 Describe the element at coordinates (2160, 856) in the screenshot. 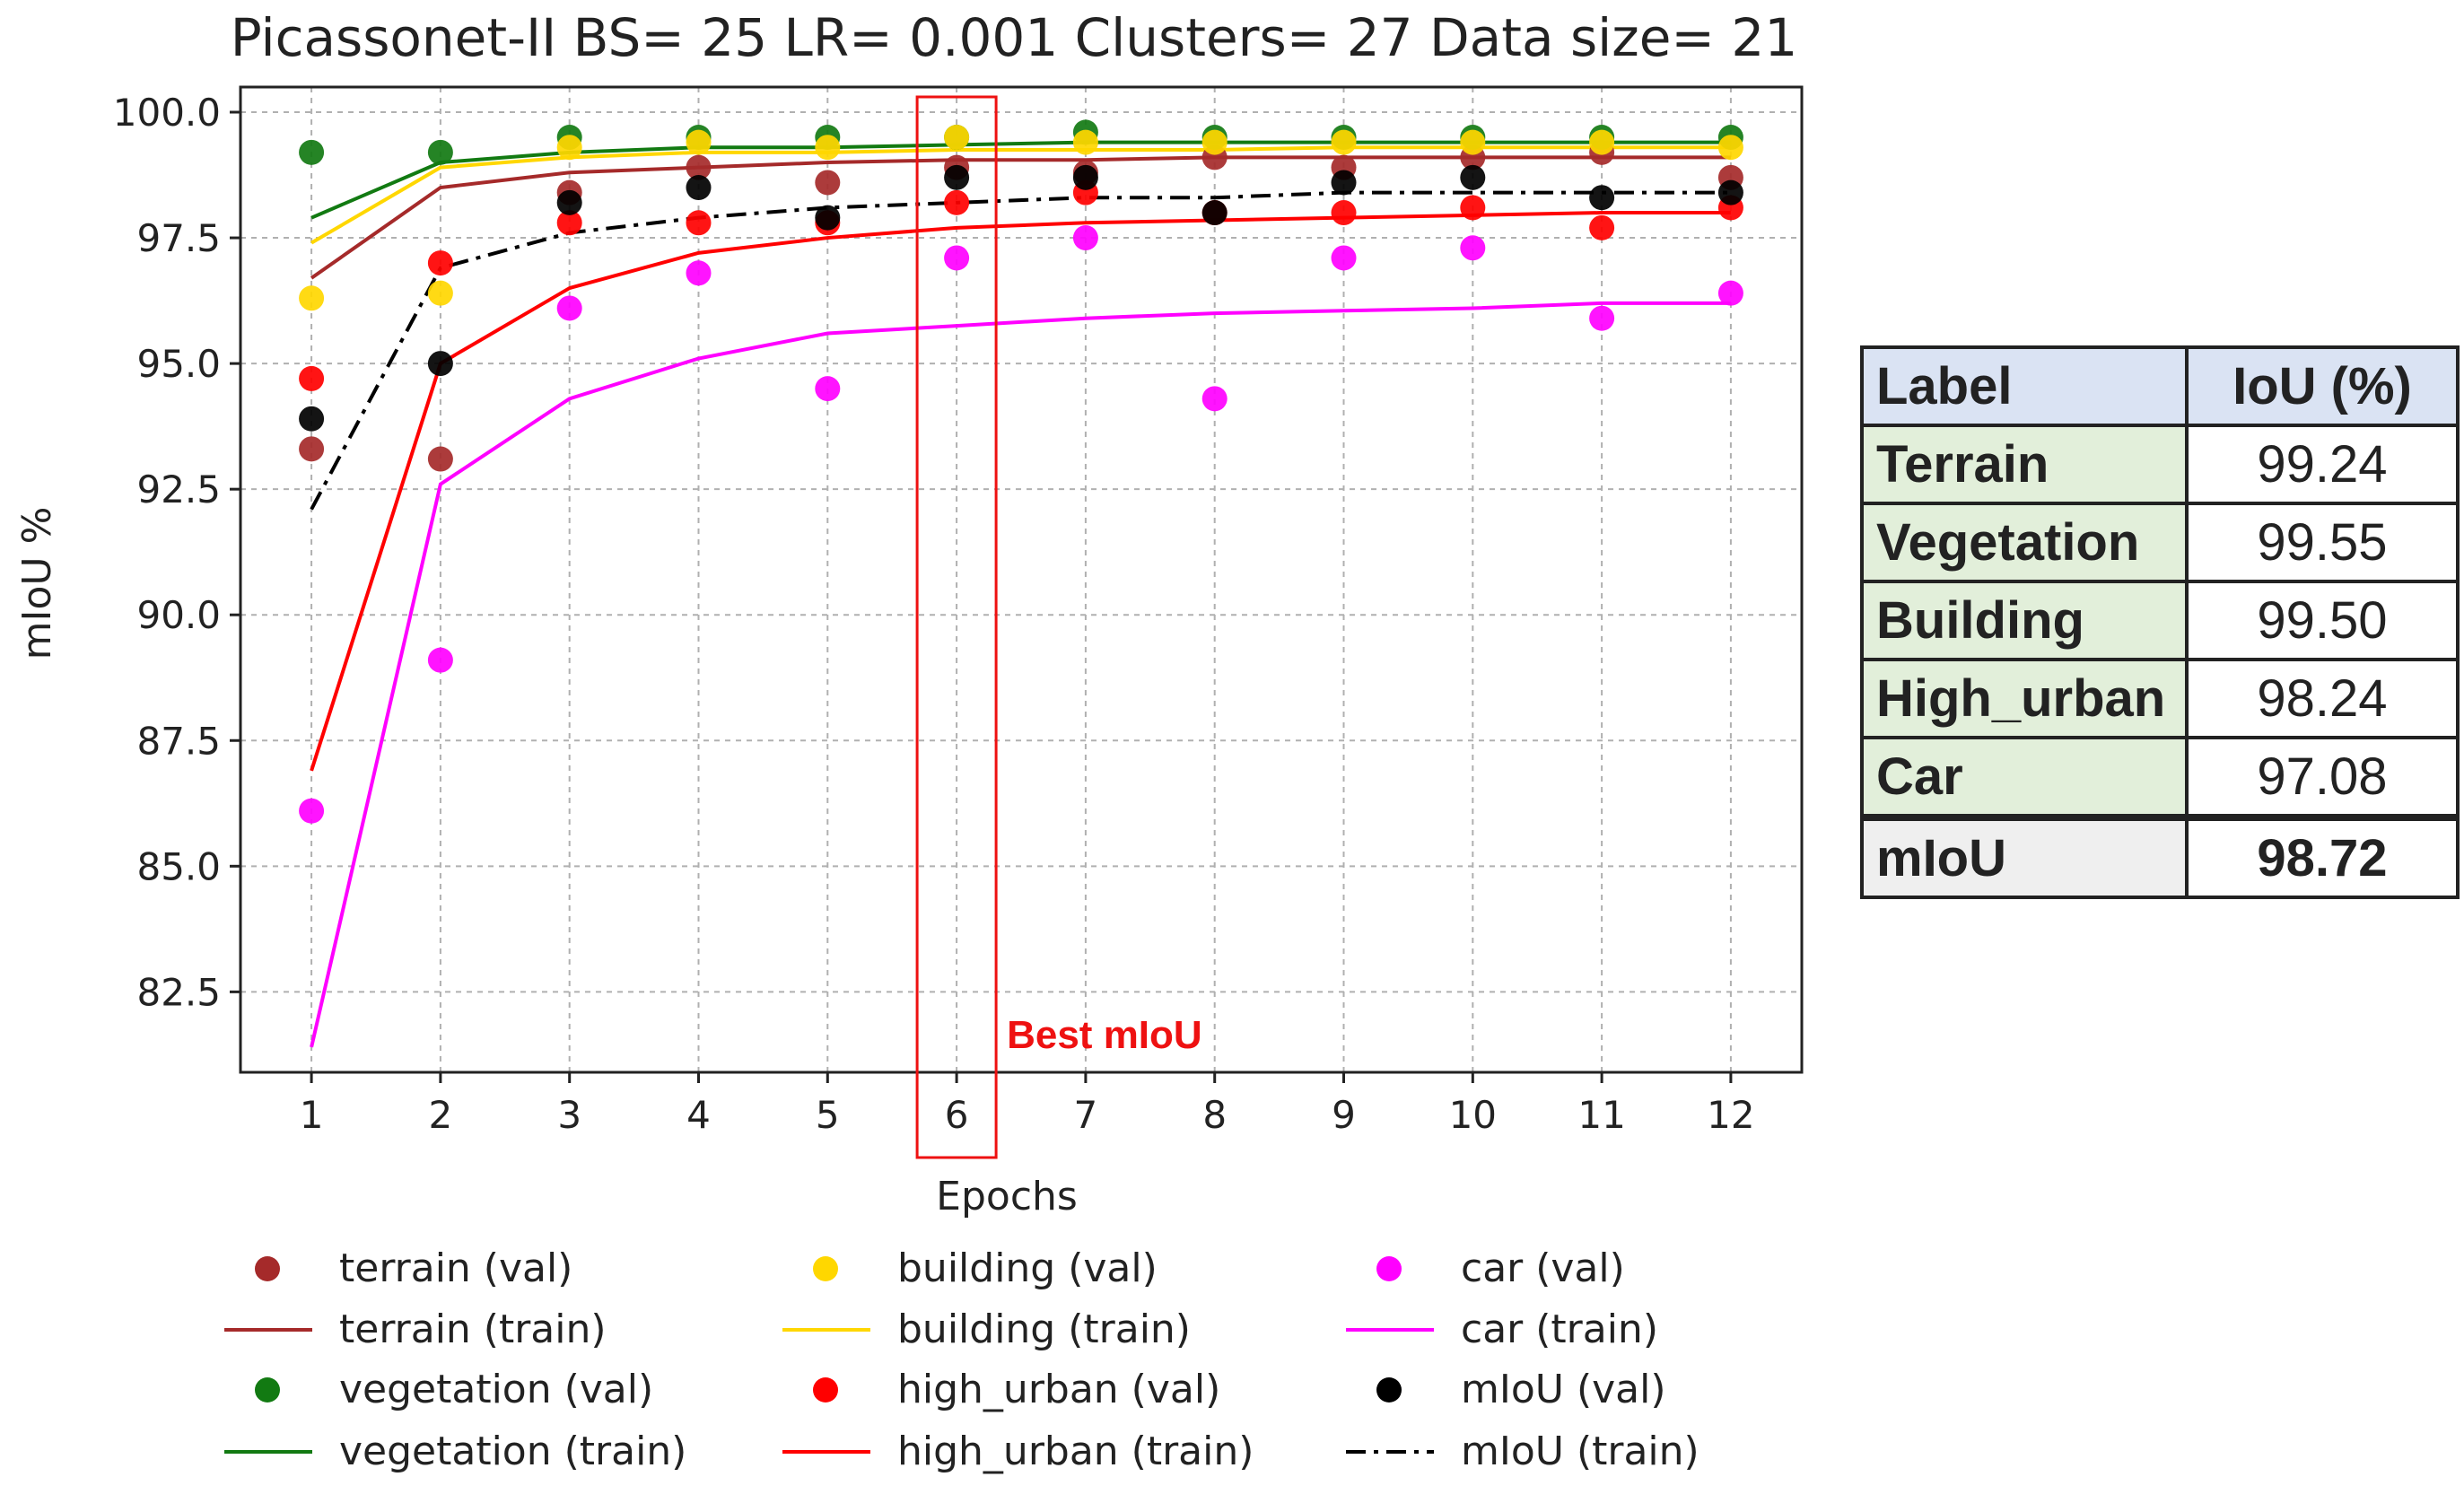

I see `table-row-miou: mIoU 98.72` at that location.